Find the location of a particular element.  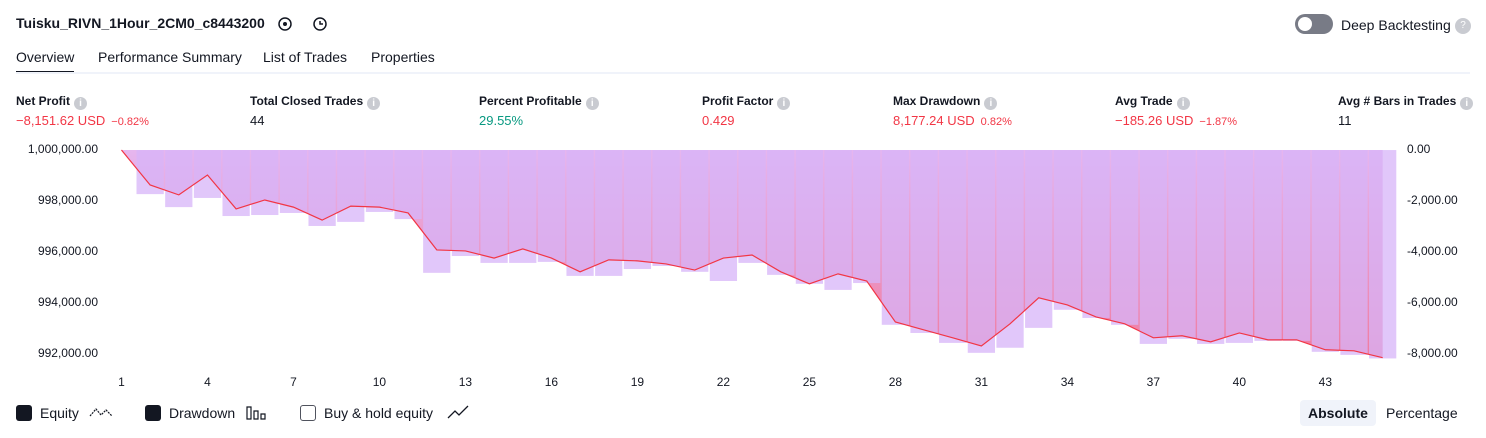

y2-tick-label: -2,000.00 is located at coordinates (1432, 200).